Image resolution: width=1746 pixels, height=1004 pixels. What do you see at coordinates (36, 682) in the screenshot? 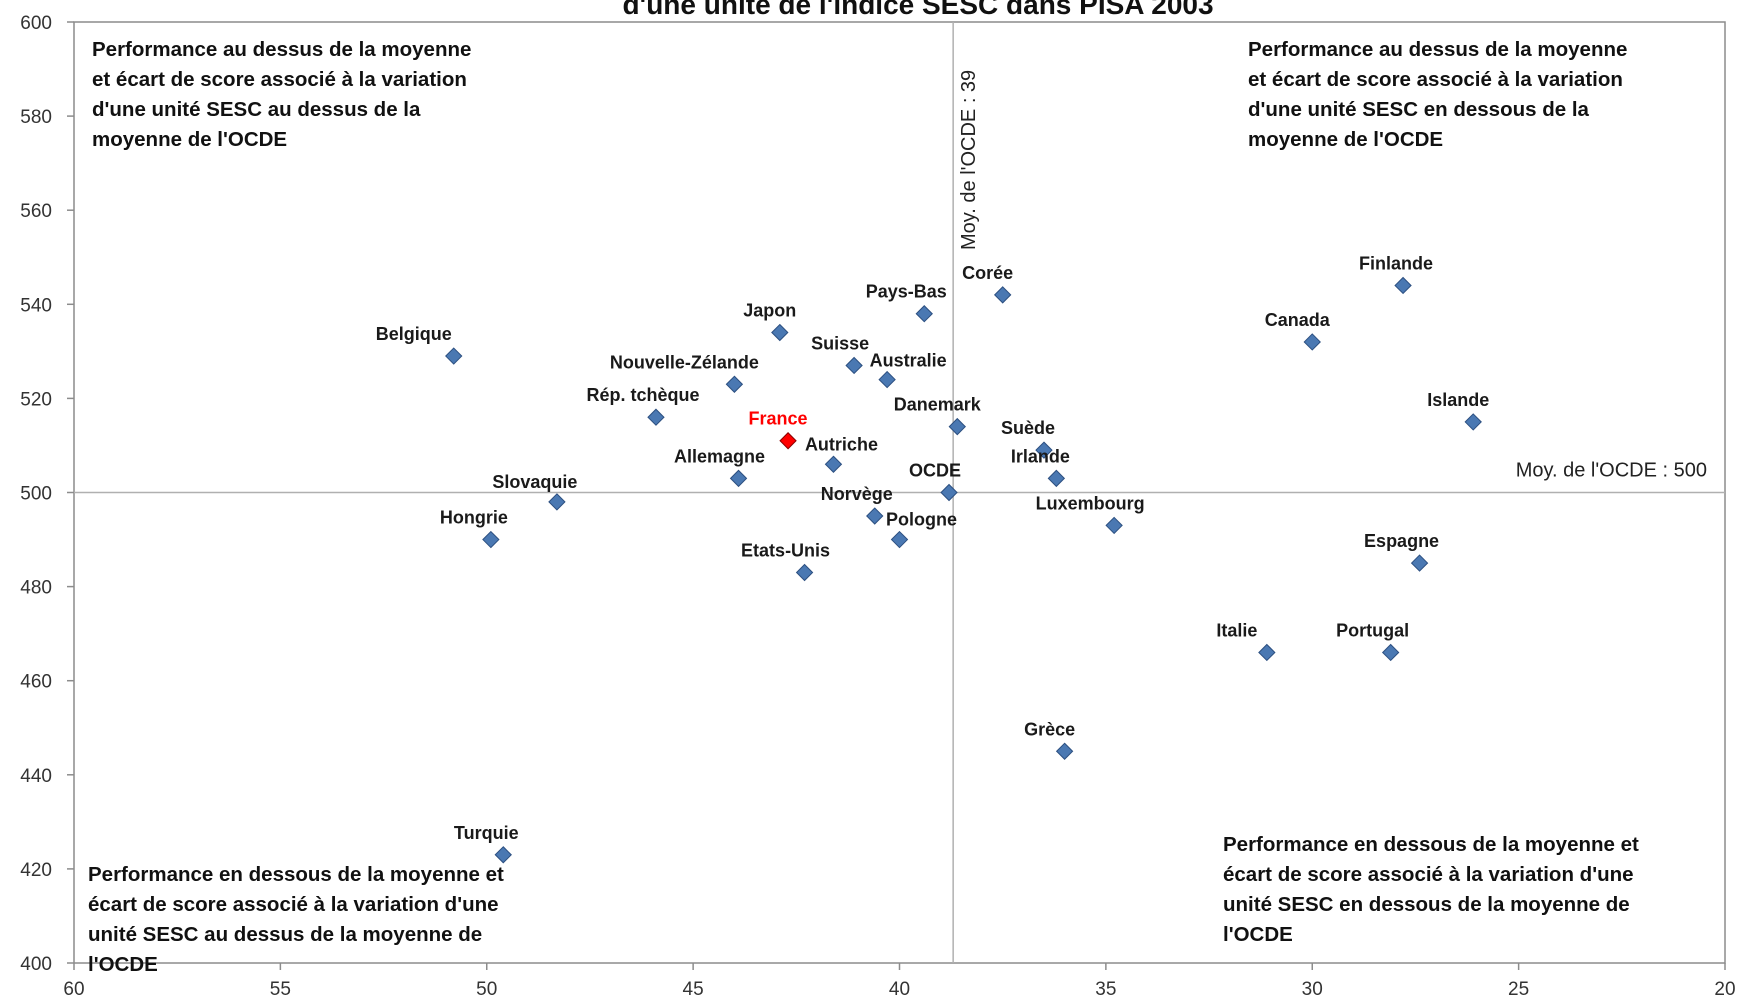
I see `y-tick-label: 460` at bounding box center [36, 682].